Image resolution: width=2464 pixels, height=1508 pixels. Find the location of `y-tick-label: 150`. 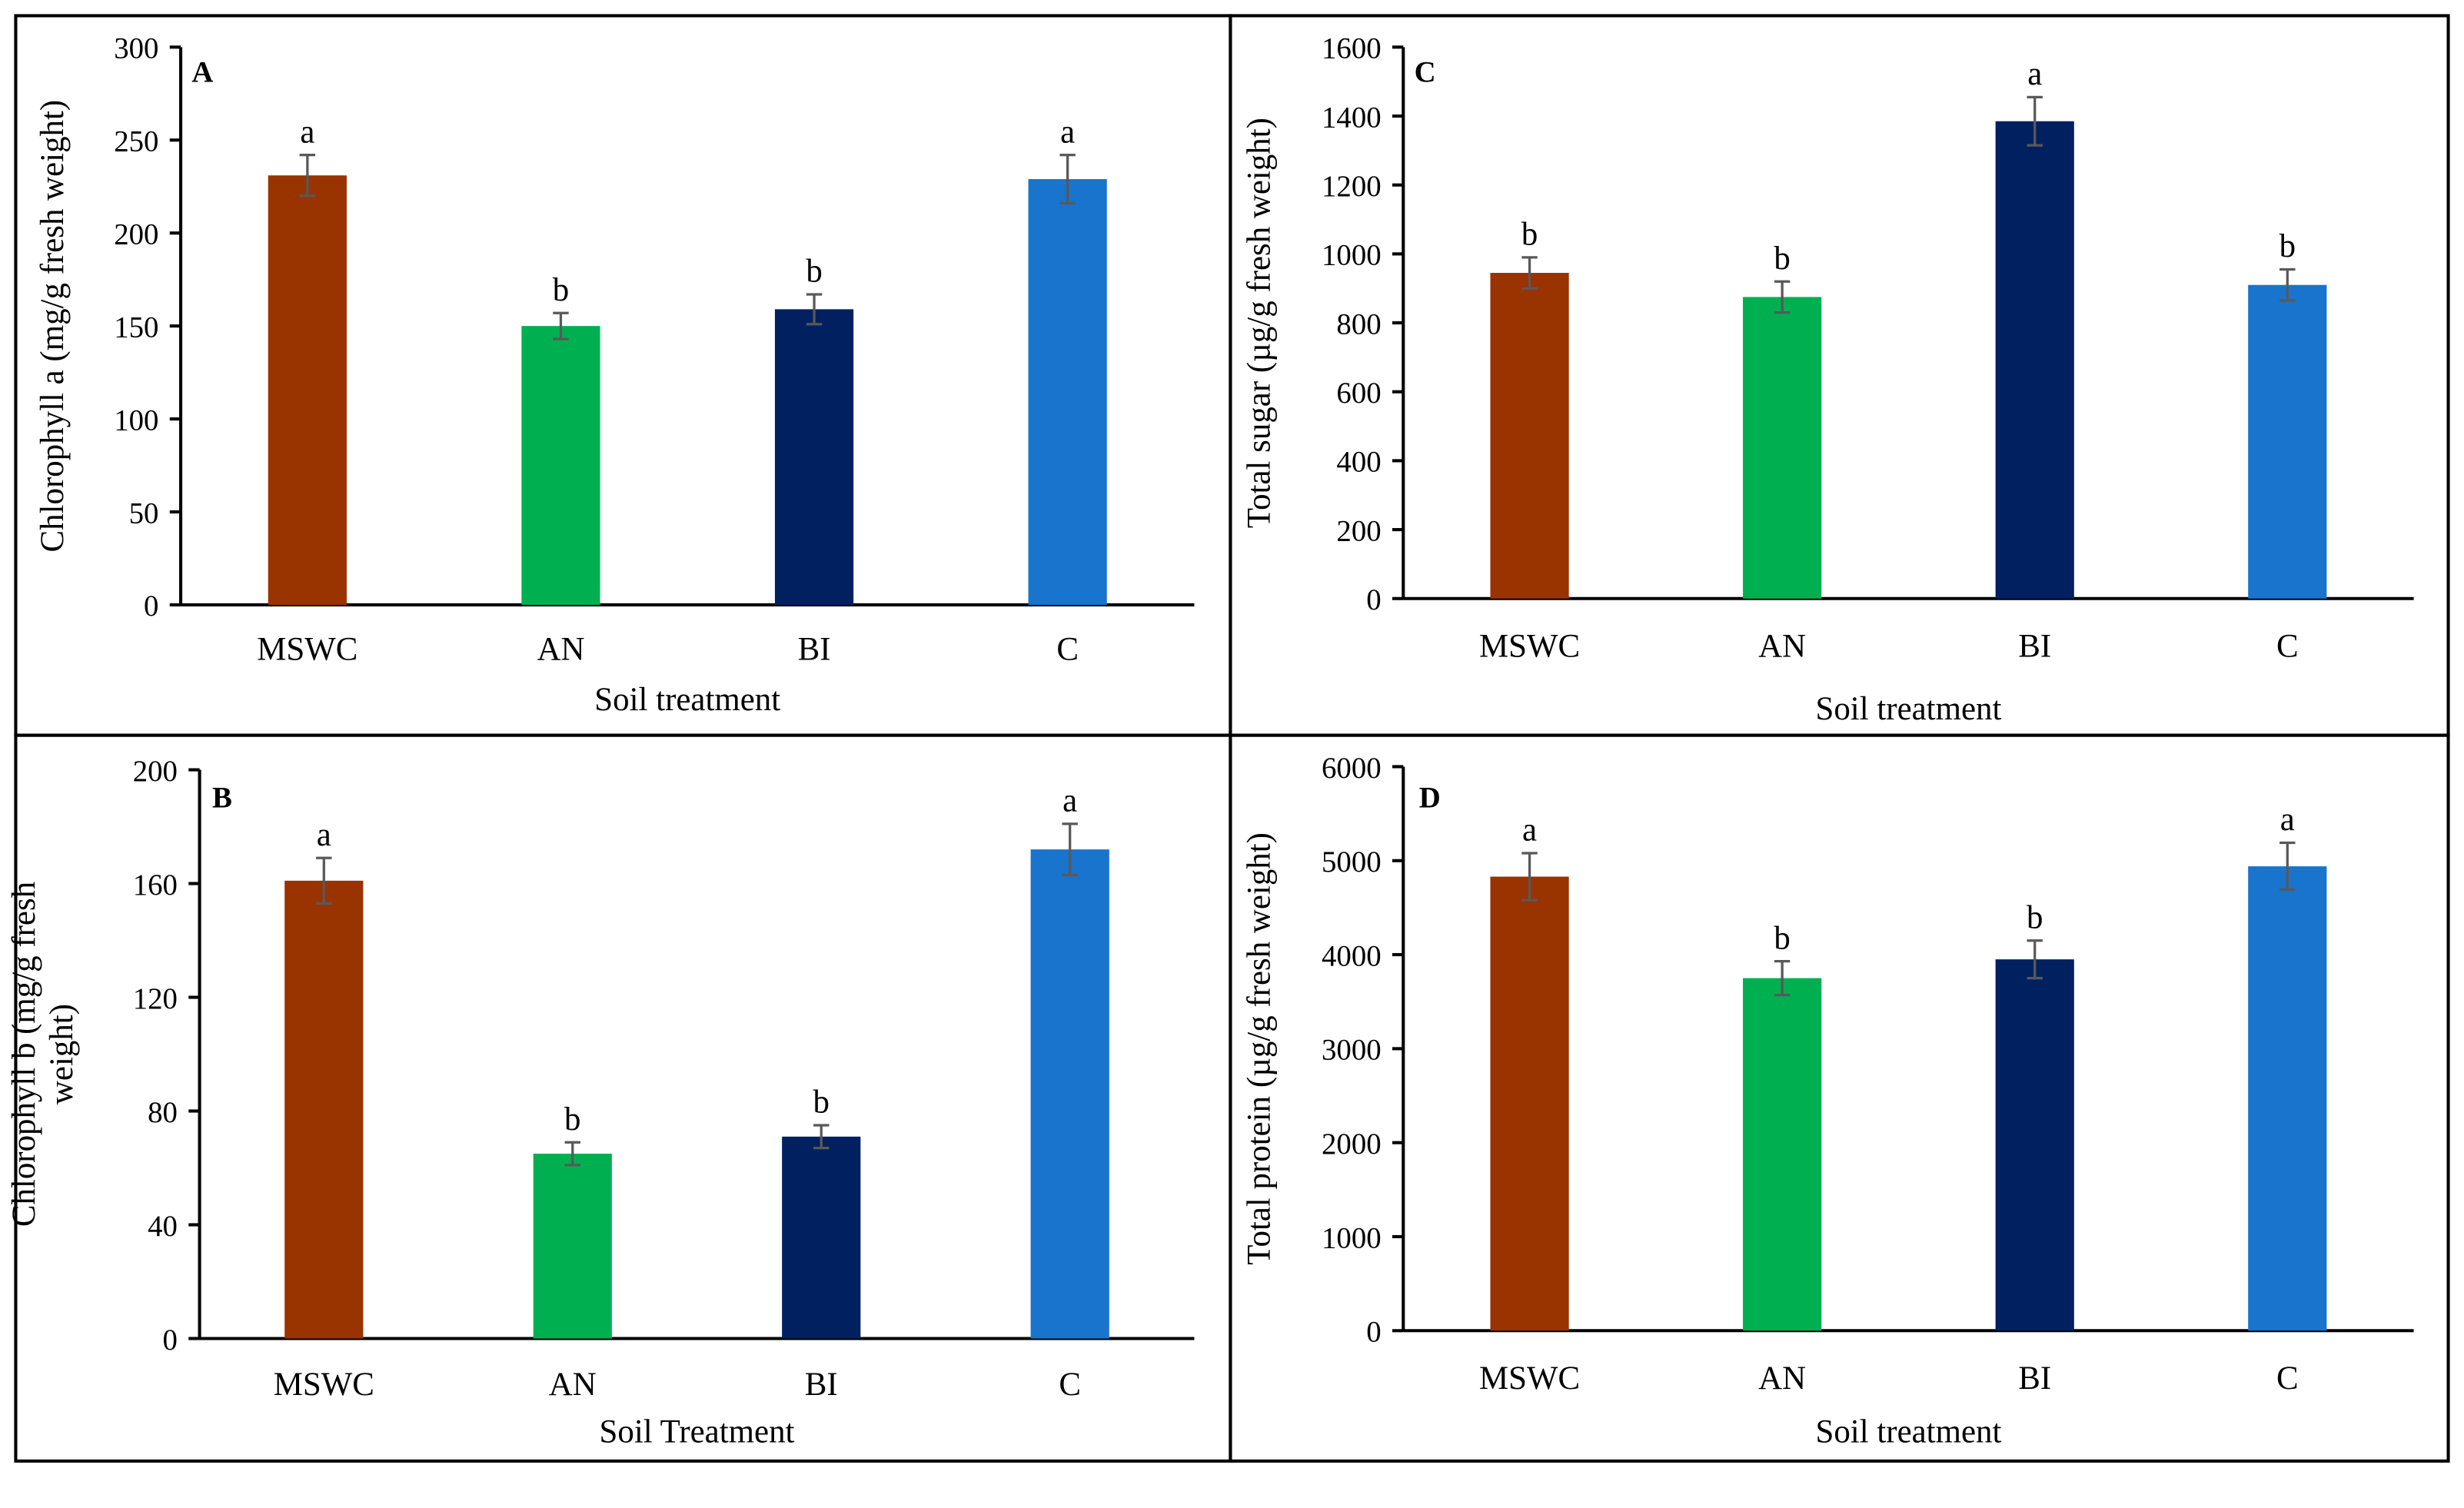

y-tick-label: 150 is located at coordinates (136, 327).